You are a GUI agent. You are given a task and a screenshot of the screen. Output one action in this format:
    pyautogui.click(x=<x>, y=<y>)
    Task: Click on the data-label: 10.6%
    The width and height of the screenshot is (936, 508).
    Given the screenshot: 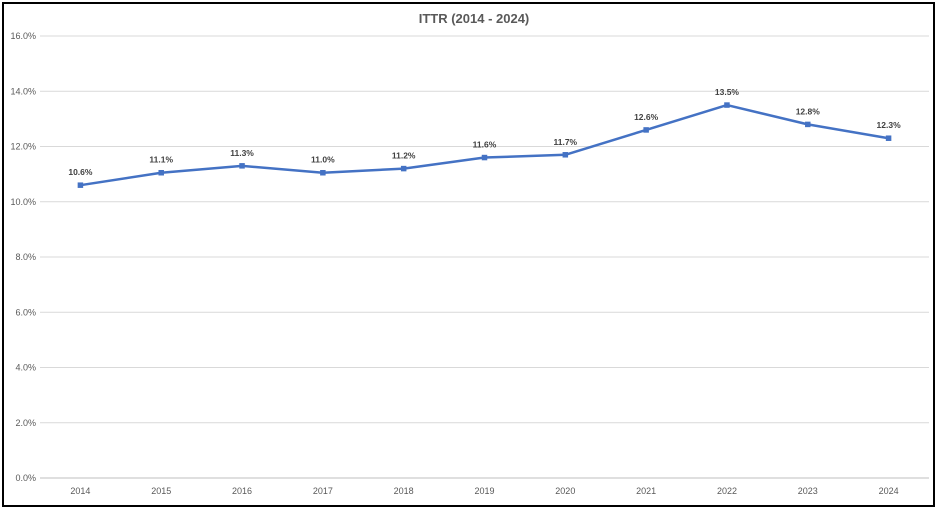 What is the action you would take?
    pyautogui.click(x=80, y=172)
    